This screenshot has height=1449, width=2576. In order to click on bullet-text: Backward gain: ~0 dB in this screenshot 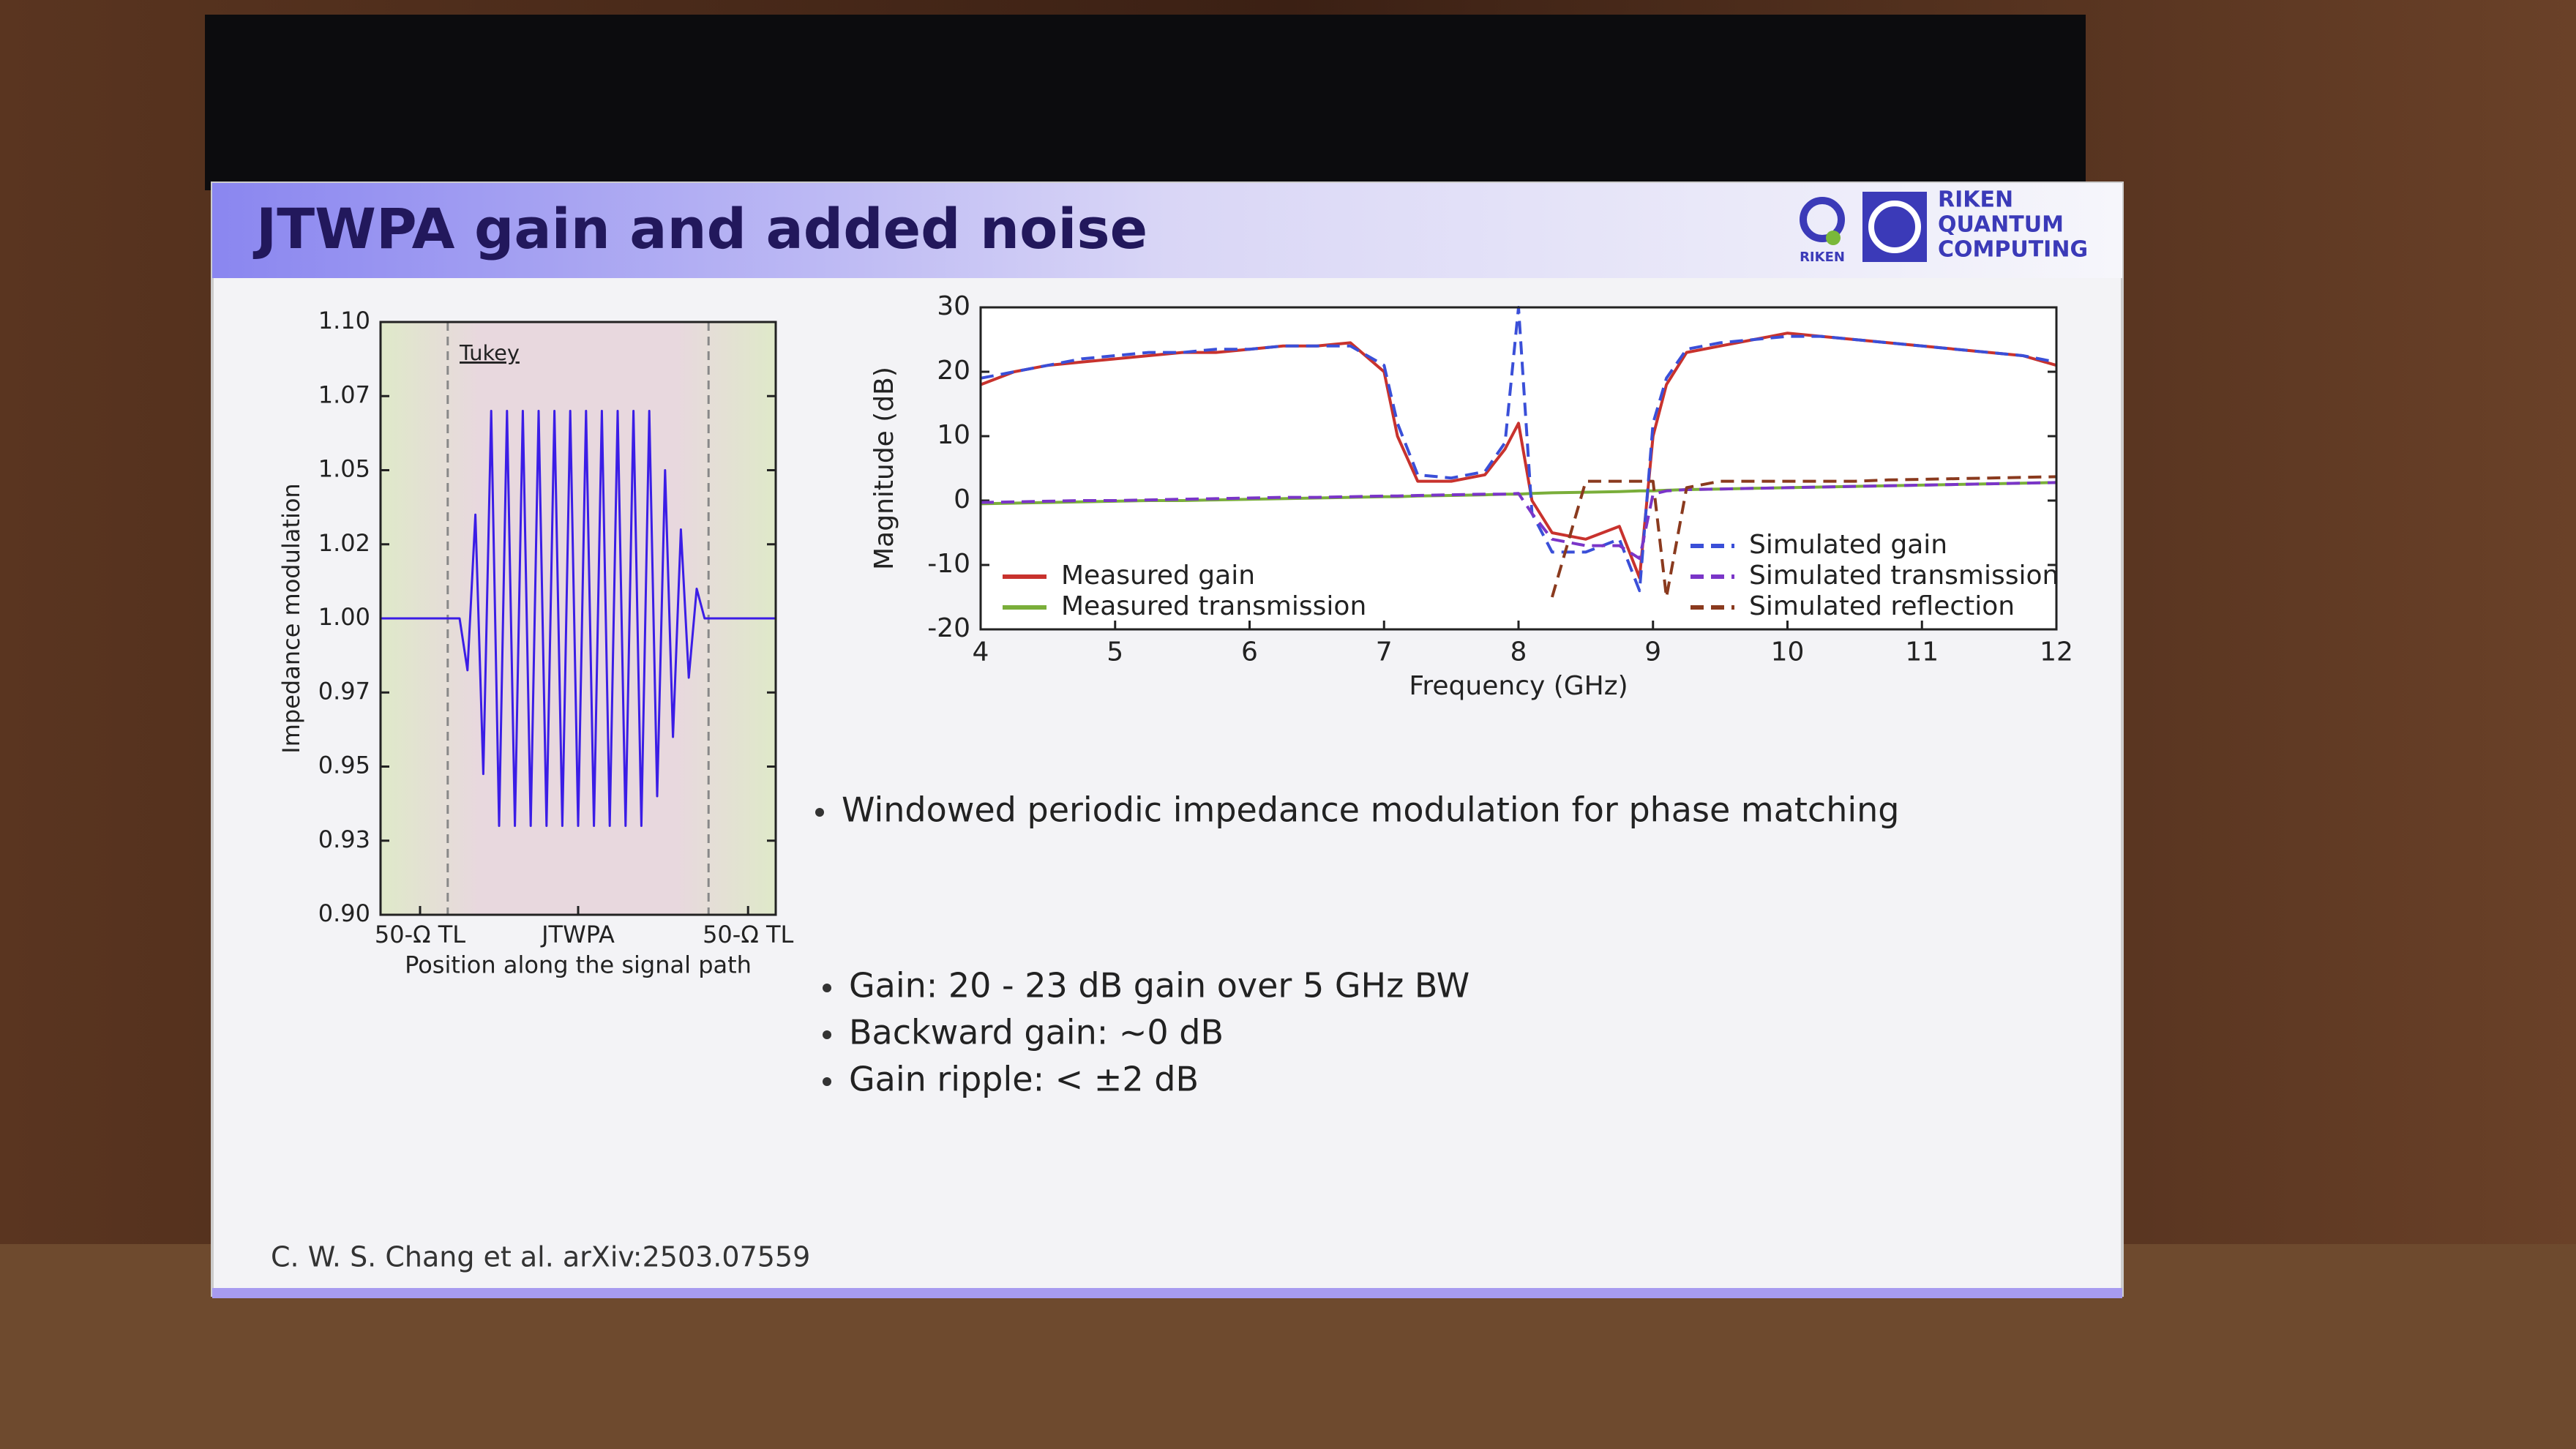, I will do `click(1036, 1032)`.